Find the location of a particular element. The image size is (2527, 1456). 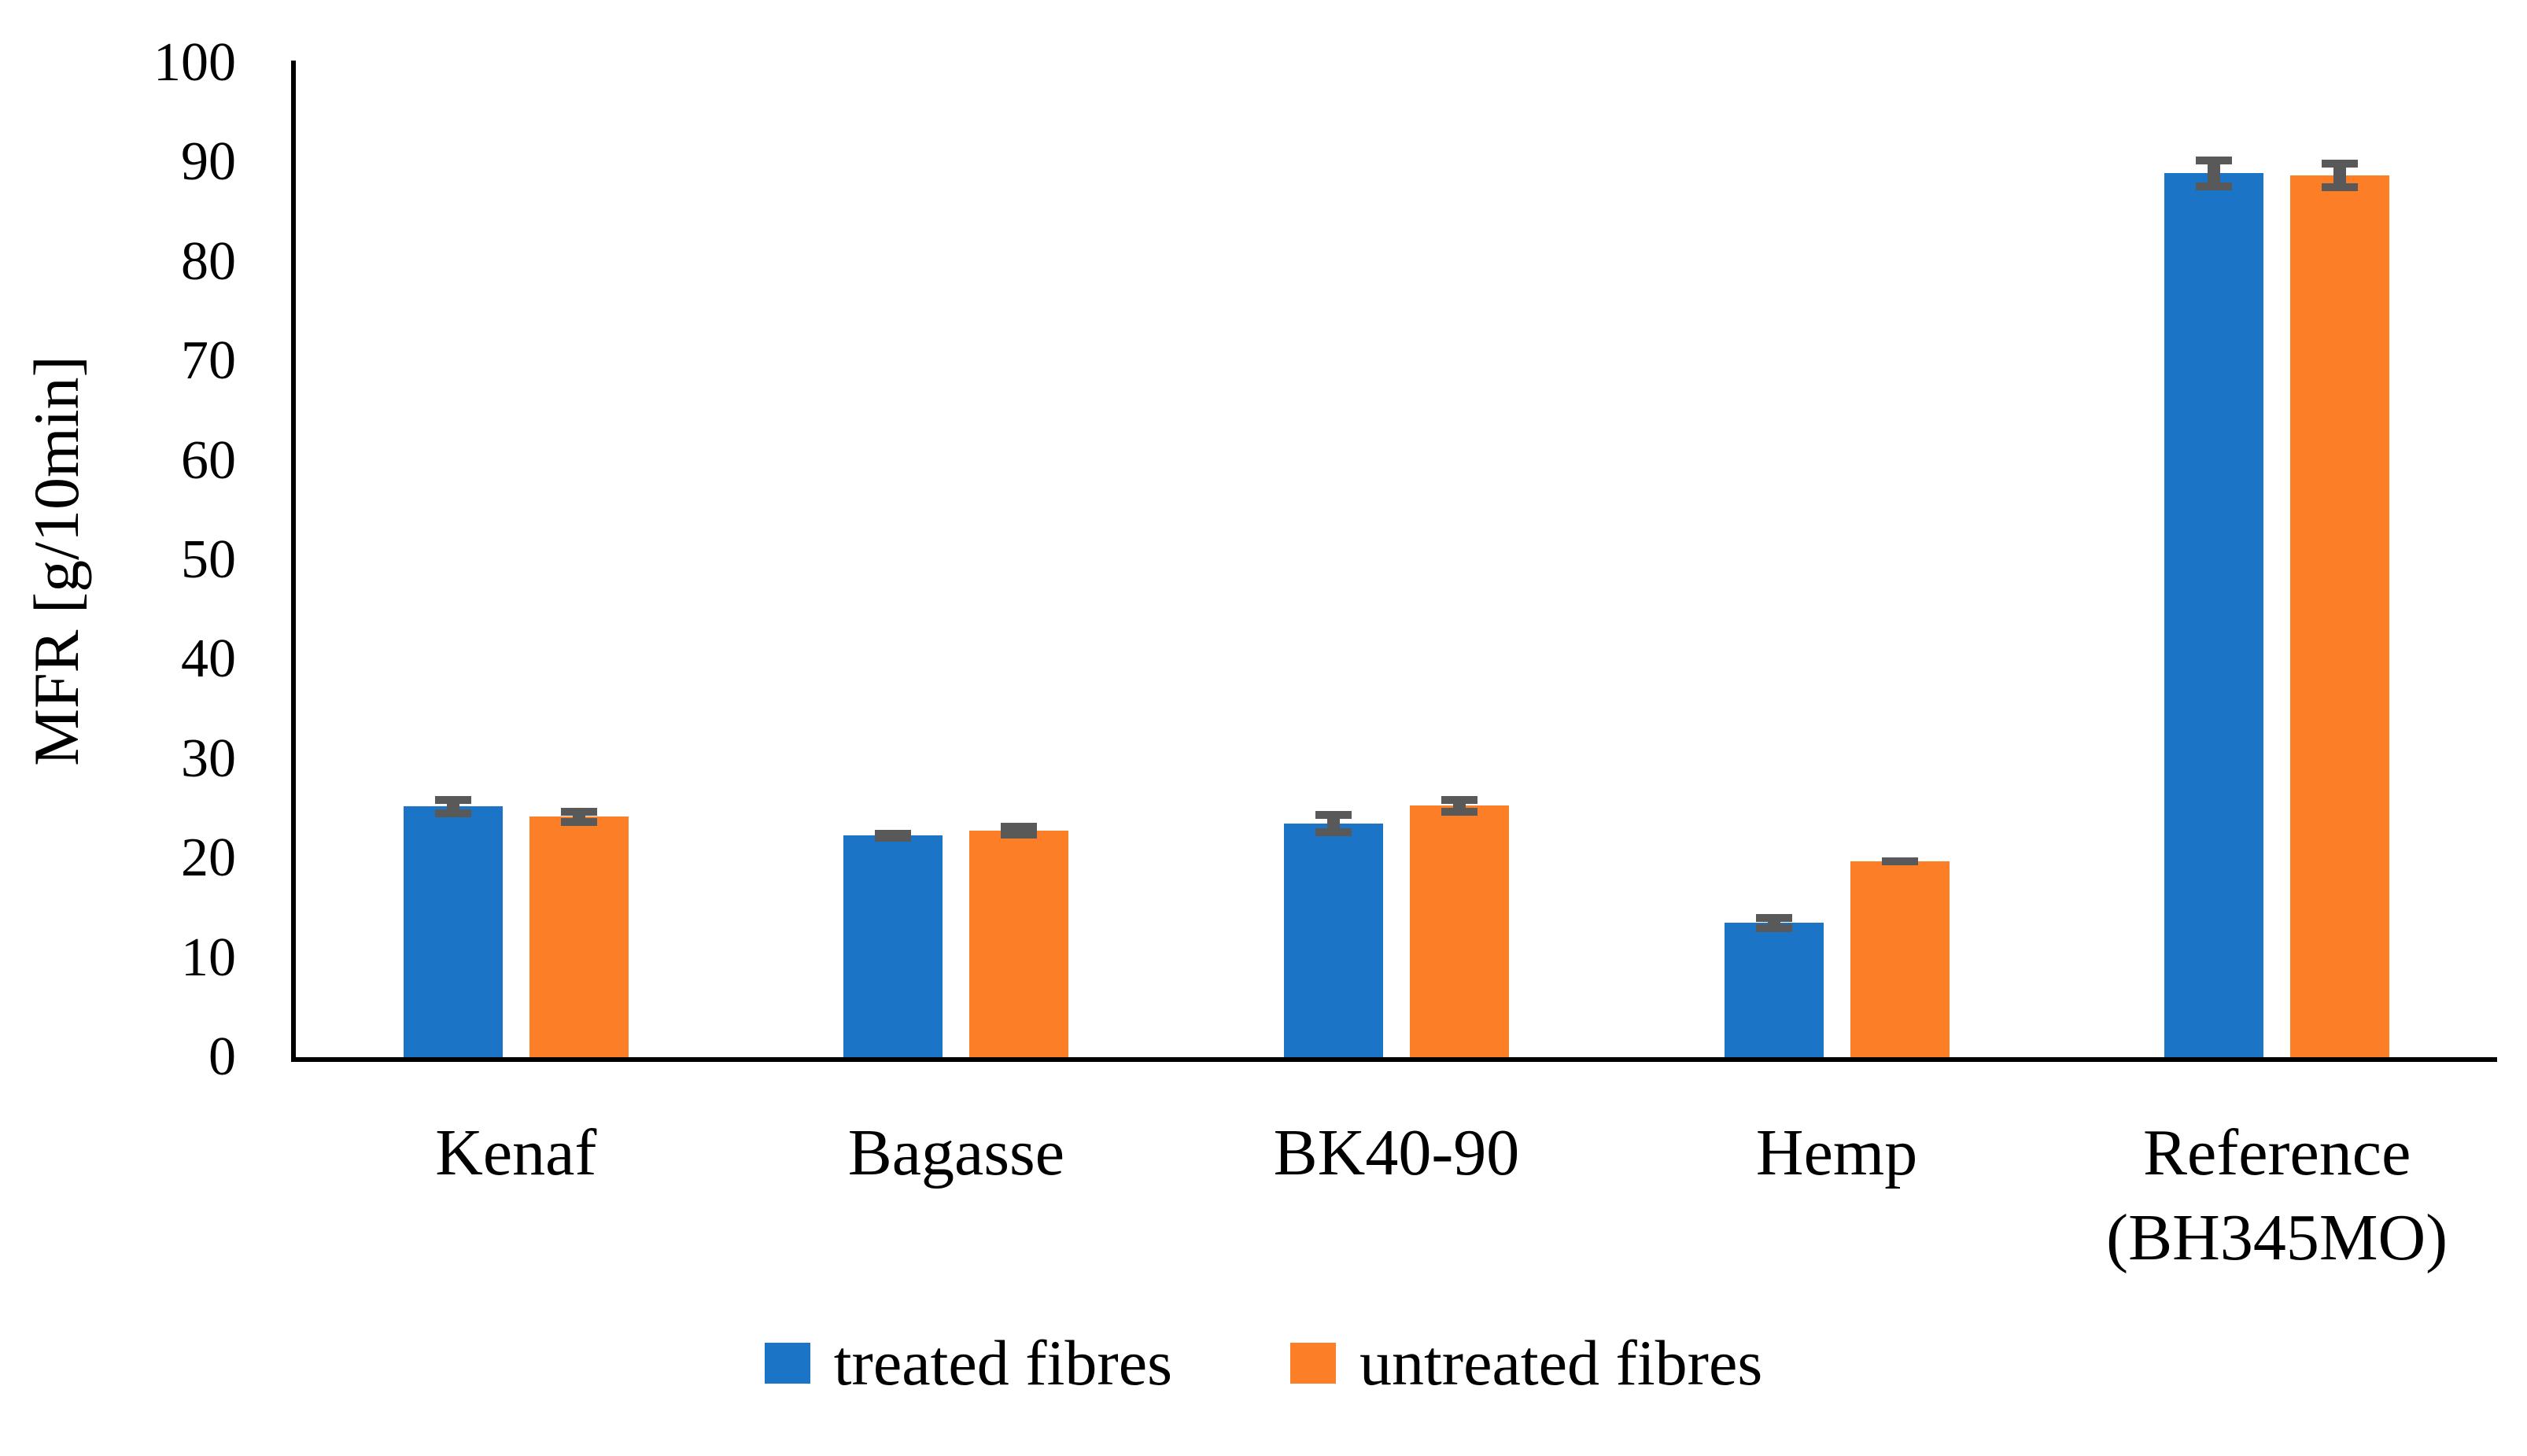

legend-item-treated: treated fibres is located at coordinates (968, 1363).